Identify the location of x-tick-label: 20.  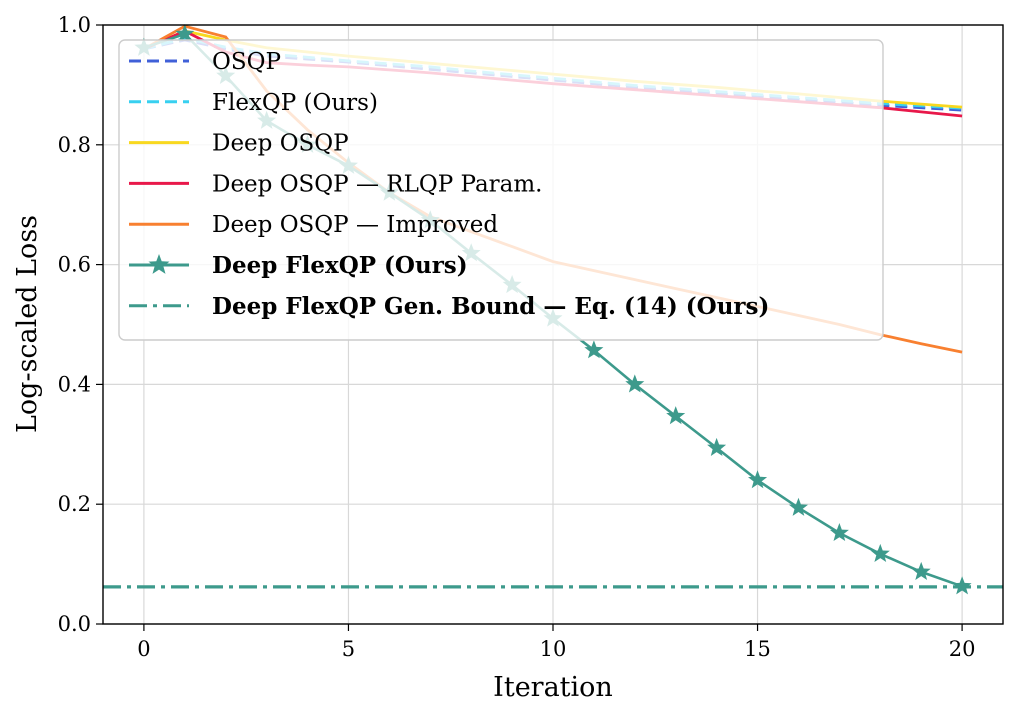
(962, 649).